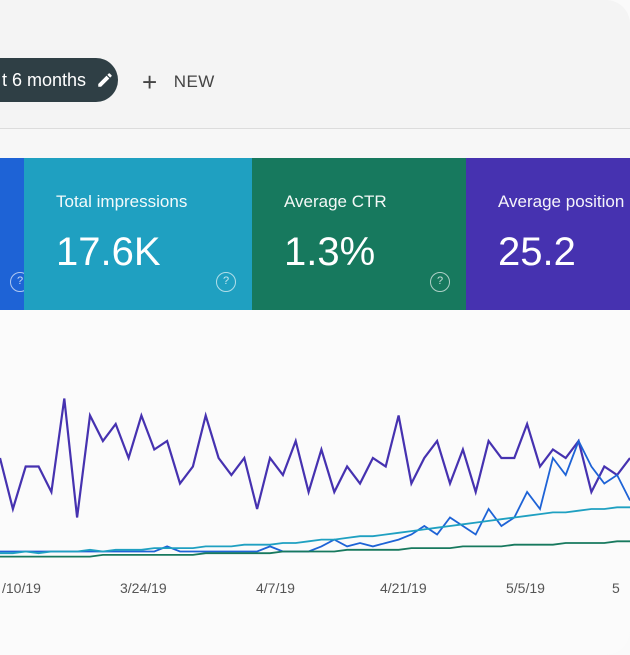 The width and height of the screenshot is (630, 655). Describe the element at coordinates (335, 201) in the screenshot. I see `card-label: Average CTR` at that location.